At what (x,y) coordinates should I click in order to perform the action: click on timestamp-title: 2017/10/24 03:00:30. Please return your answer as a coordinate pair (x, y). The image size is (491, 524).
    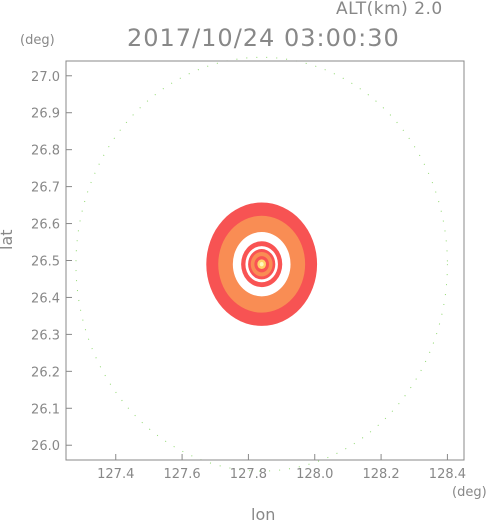
    Looking at the image, I should click on (263, 38).